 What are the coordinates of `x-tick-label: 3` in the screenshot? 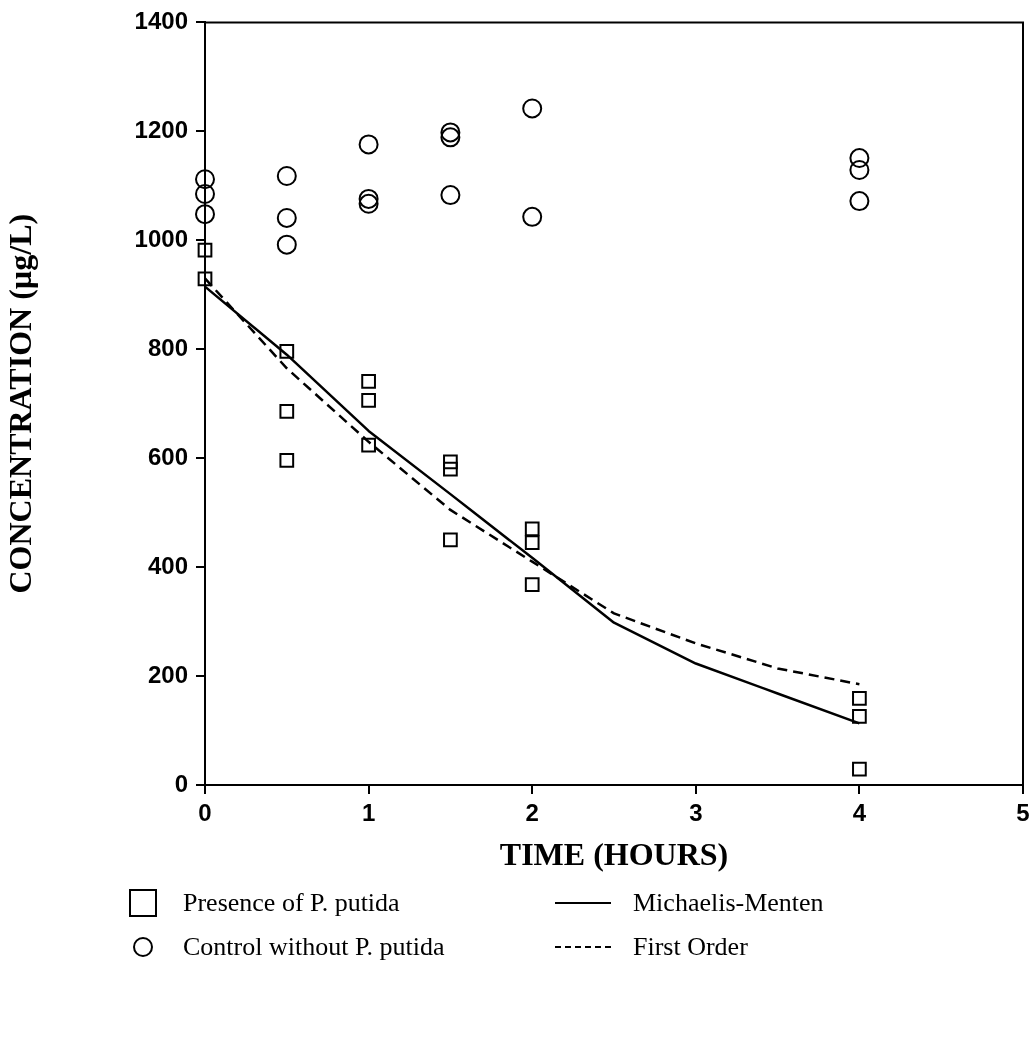 It's located at (696, 813).